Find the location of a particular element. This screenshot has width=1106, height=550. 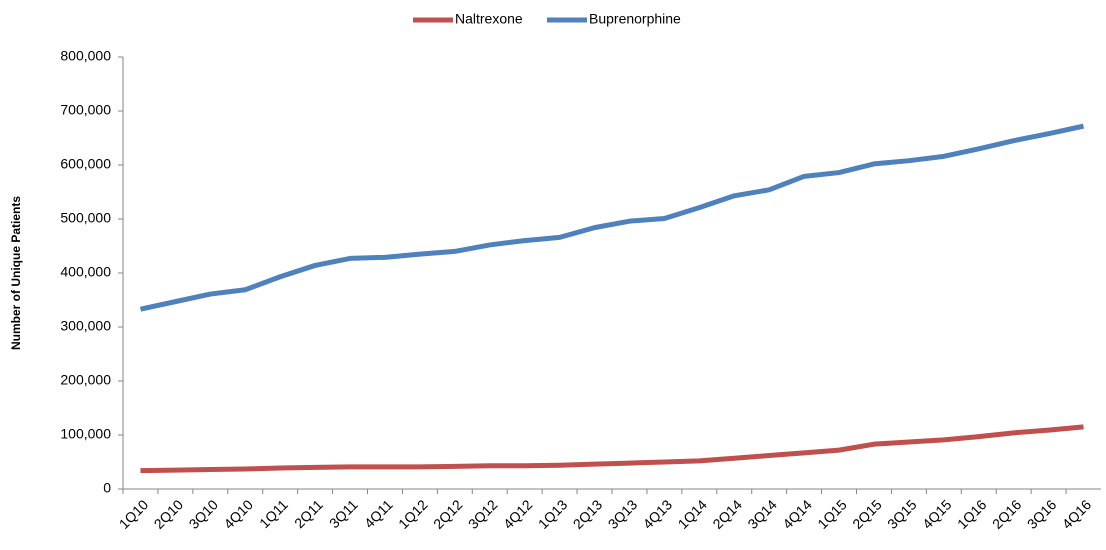

x-tick-label: 4Q13 is located at coordinates (658, 514).